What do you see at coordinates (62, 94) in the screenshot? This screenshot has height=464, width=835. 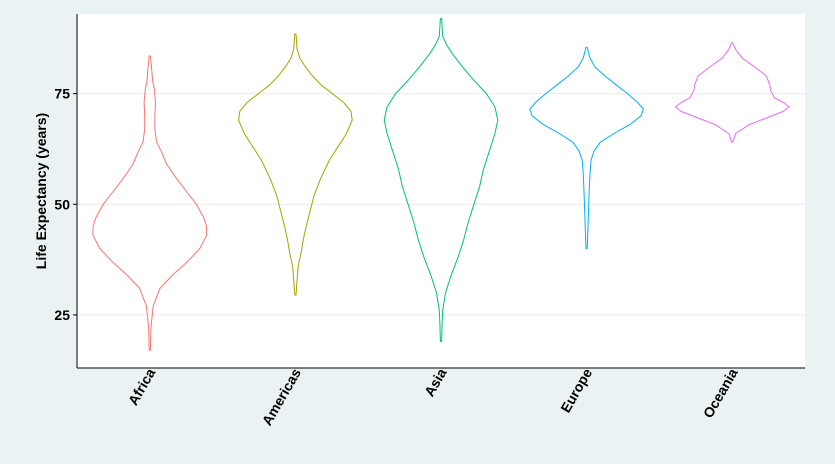 I see `y-tick-label: 75` at bounding box center [62, 94].